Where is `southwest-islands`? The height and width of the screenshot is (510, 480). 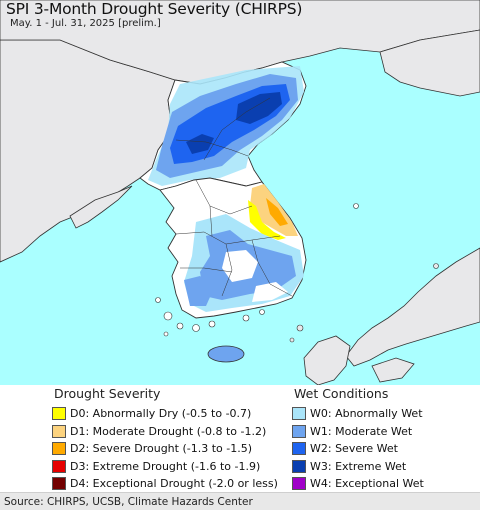
southwest-islands is located at coordinates (210, 317).